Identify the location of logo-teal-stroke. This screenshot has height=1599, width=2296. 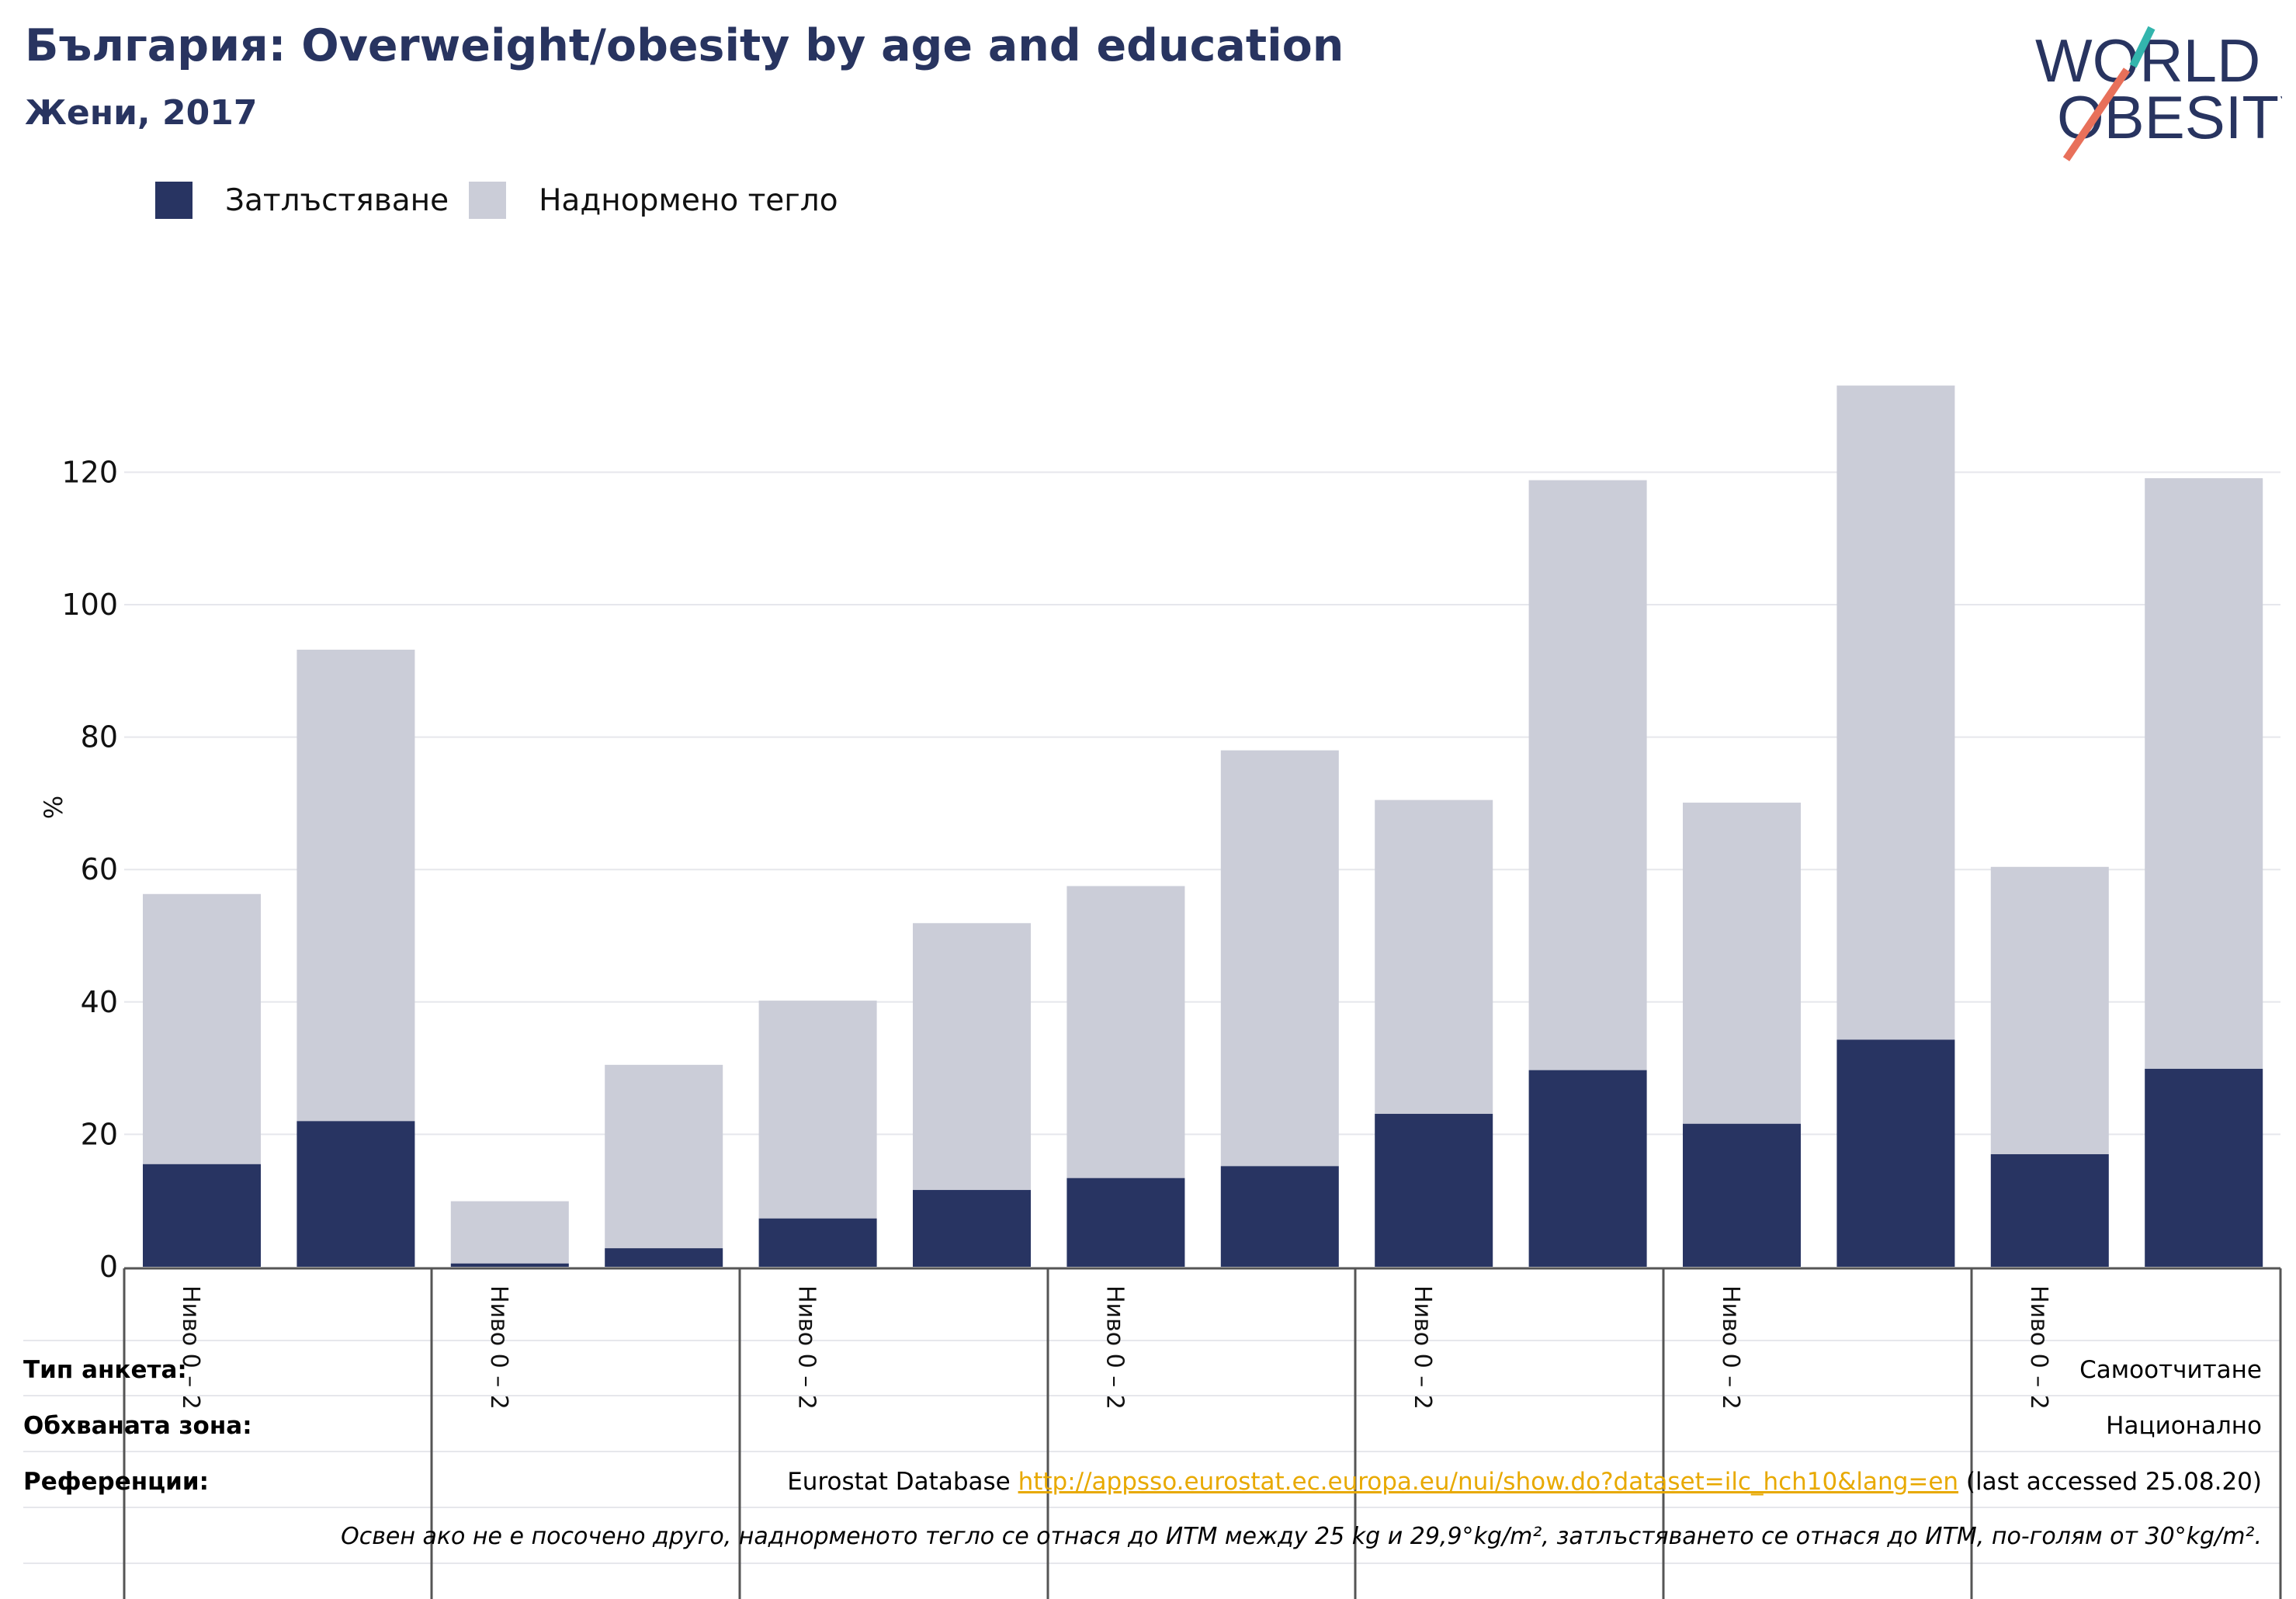
(2142, 47).